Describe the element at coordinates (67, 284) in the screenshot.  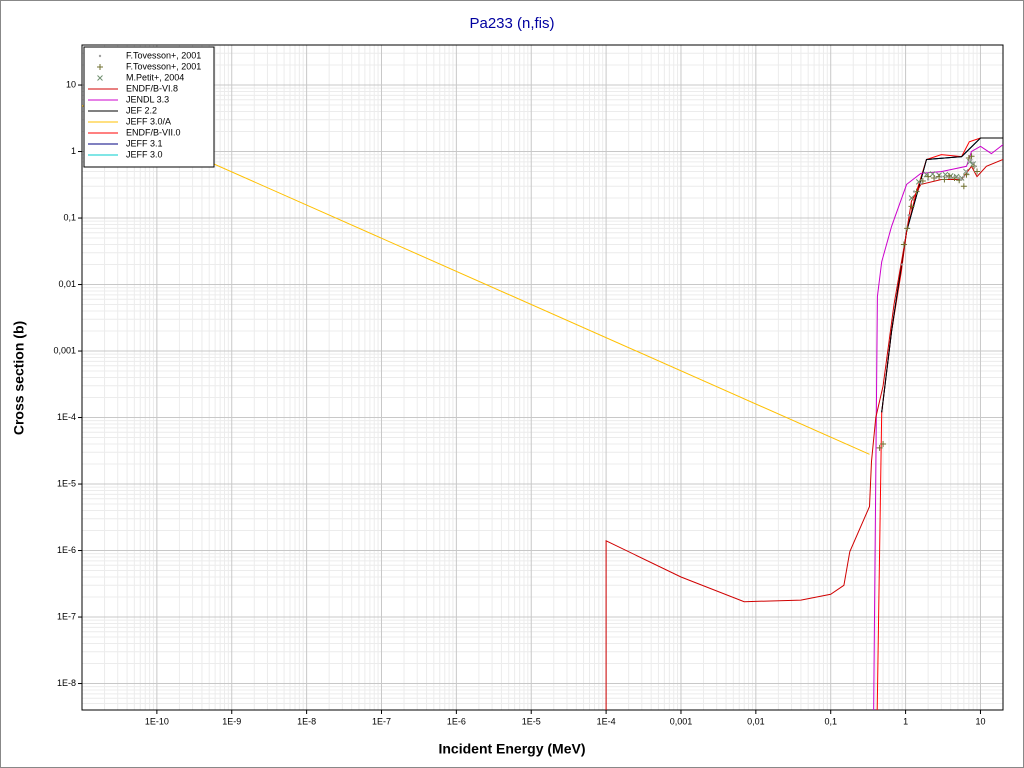
I see `y-tick-label: 0,01` at that location.